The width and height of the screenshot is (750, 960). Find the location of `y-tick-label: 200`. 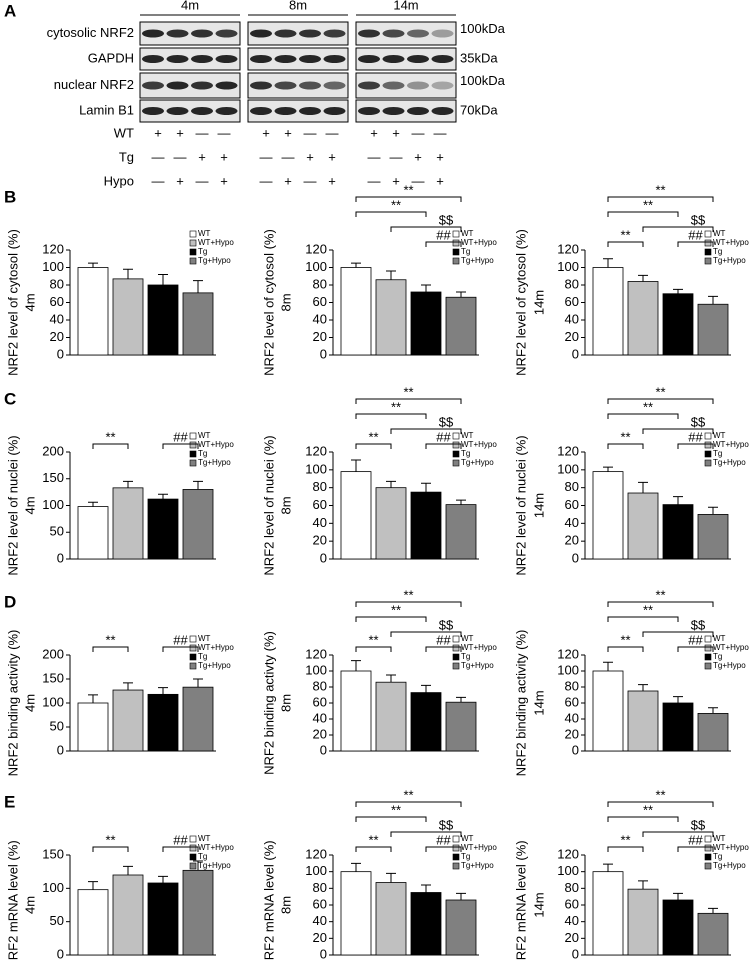

y-tick-label: 200 is located at coordinates (53, 450).